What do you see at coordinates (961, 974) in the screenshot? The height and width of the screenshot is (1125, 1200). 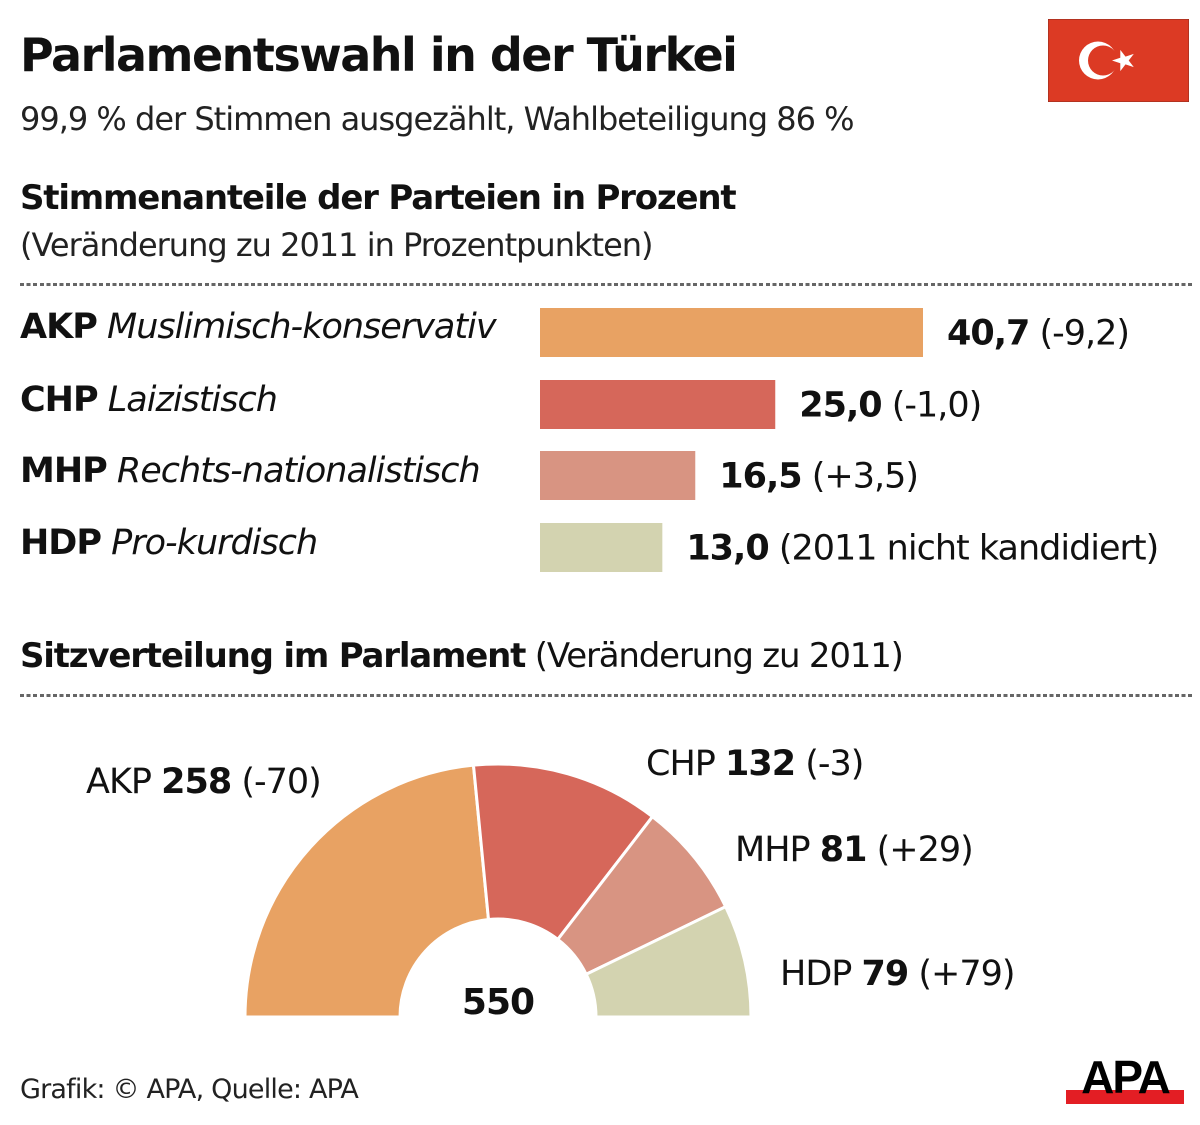 I see `seat-change: (+79)` at bounding box center [961, 974].